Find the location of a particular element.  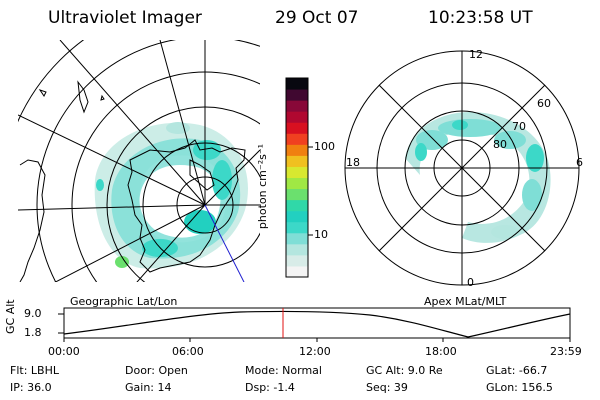

colorbar-frame is located at coordinates (297, 177).